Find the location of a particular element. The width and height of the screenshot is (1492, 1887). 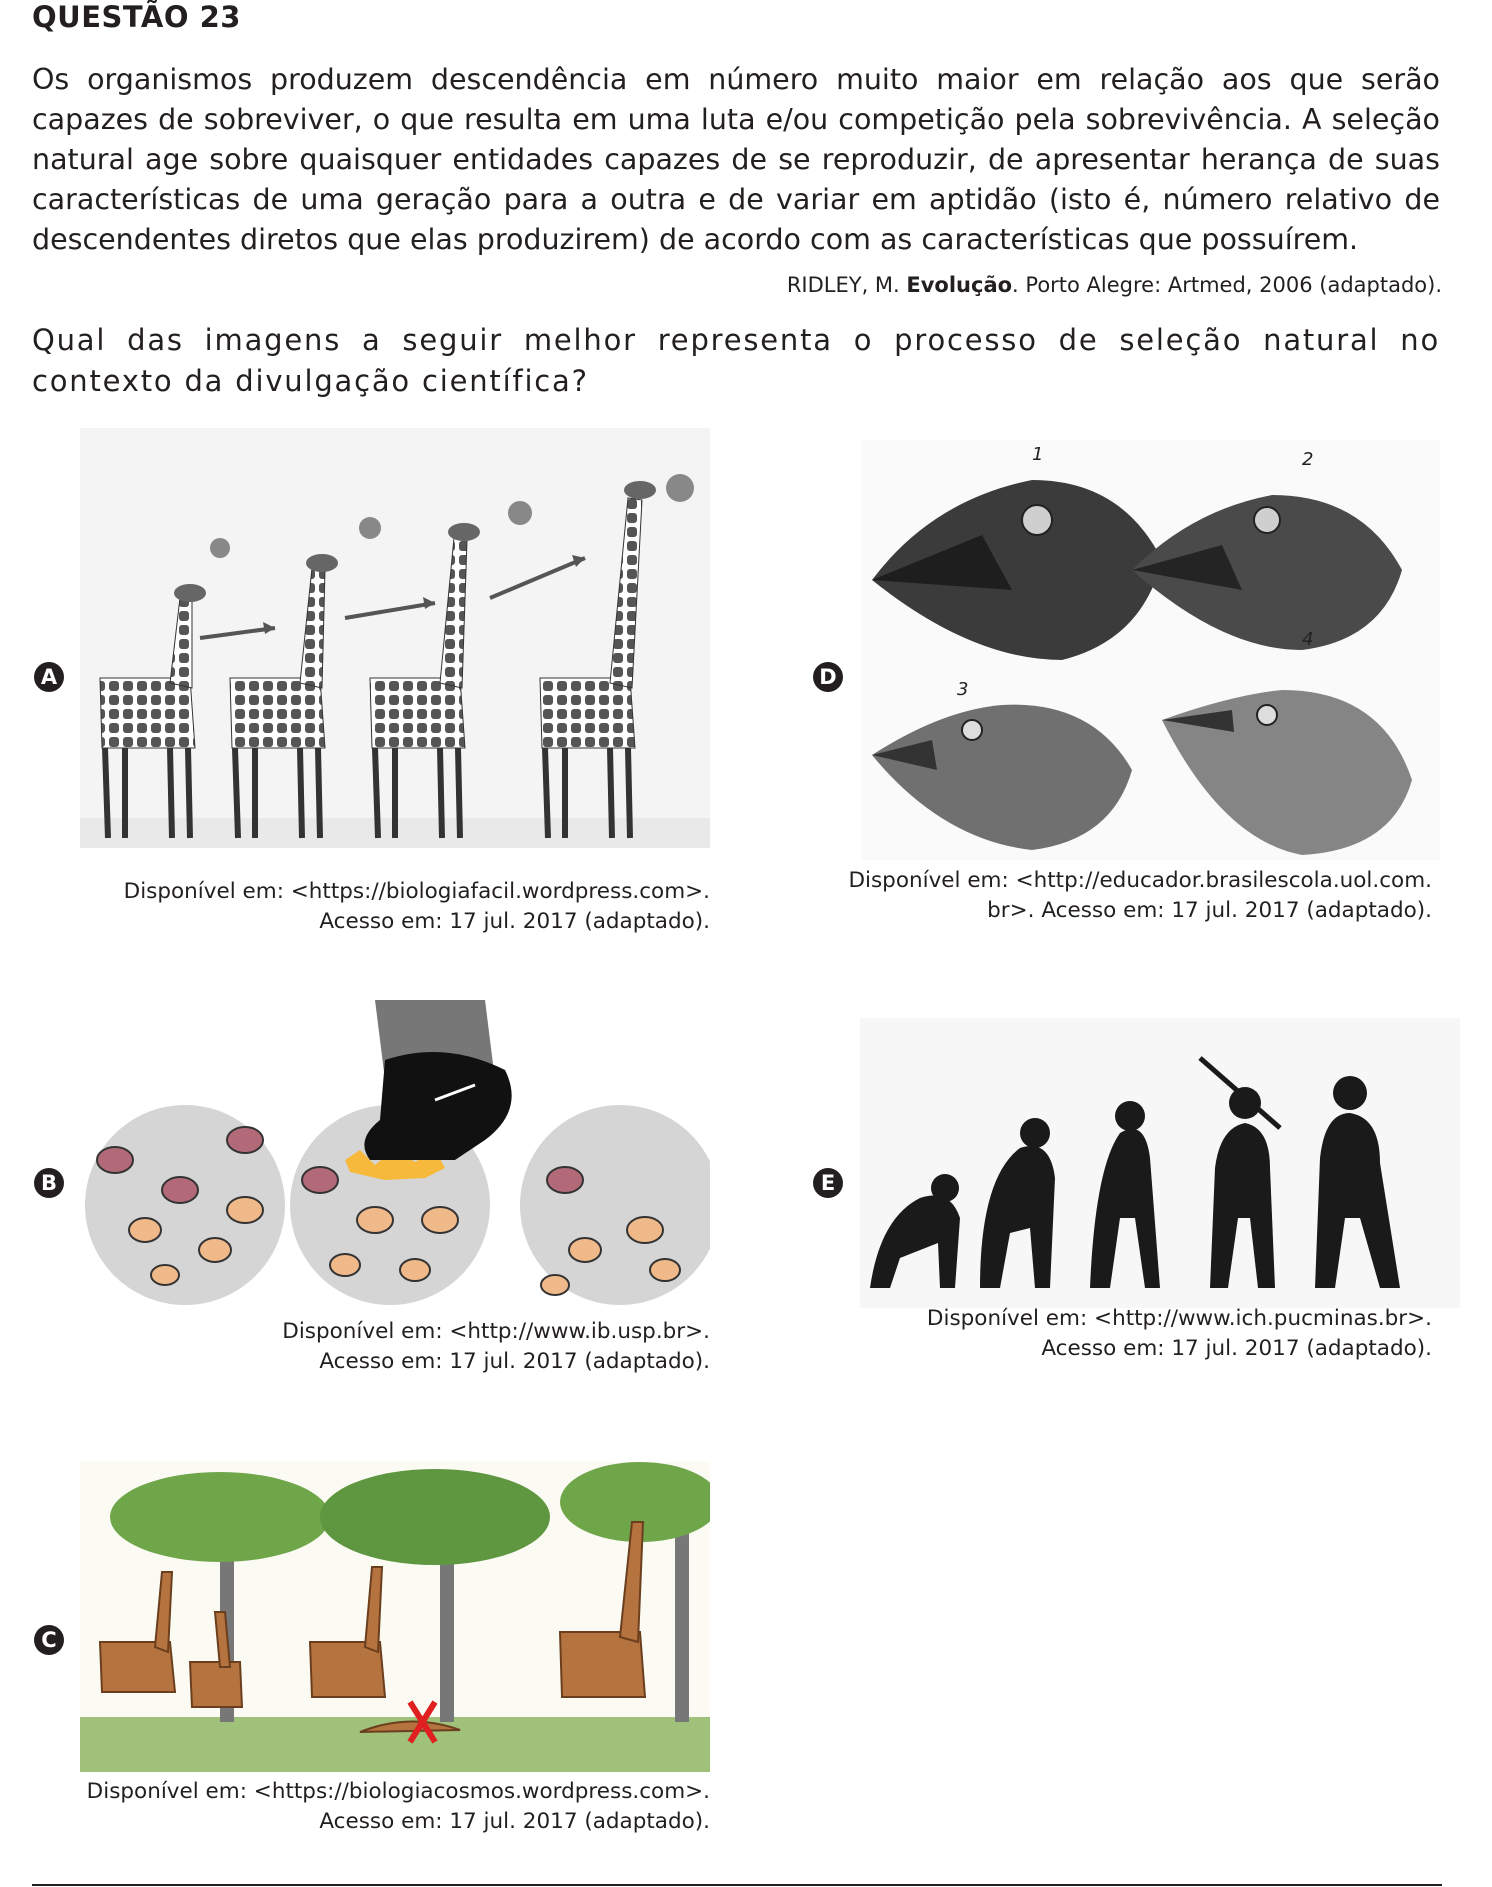

boot is located at coordinates (438, 1080).